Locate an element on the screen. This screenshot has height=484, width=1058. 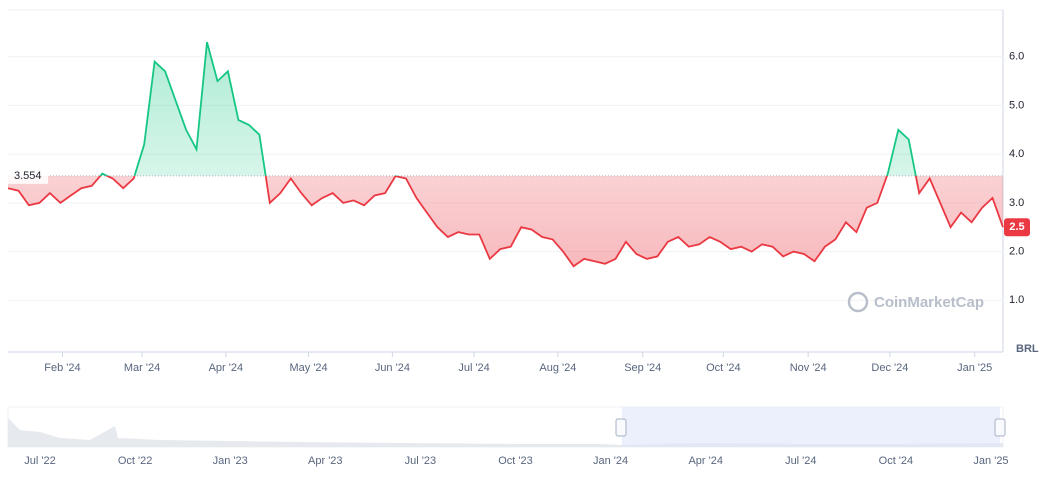
y-axis-label: BRL is located at coordinates (1027, 349).